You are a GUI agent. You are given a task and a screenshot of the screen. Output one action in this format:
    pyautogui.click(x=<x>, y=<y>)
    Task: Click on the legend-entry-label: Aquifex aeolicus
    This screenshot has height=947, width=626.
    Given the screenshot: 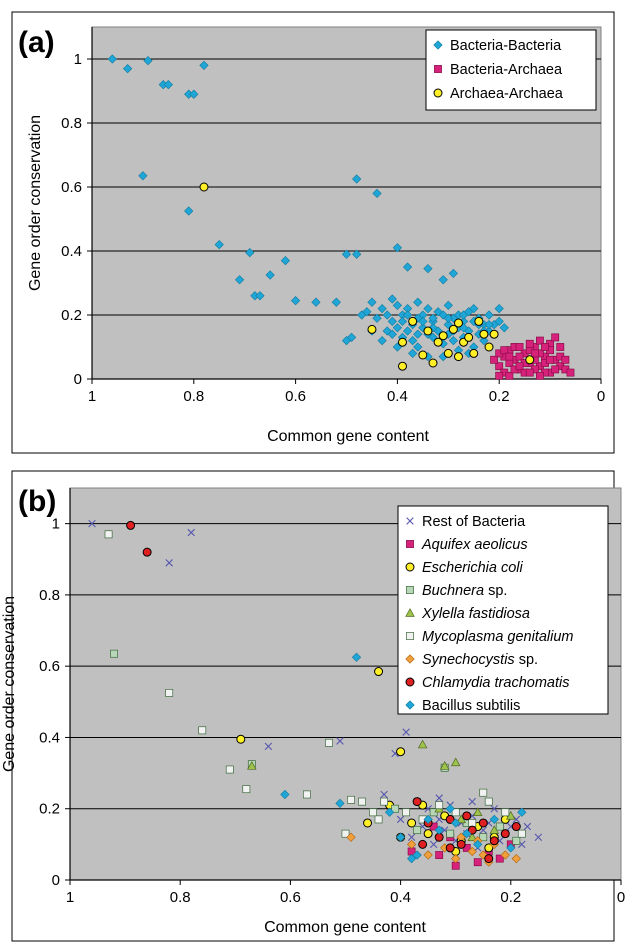 What is the action you would take?
    pyautogui.click(x=474, y=545)
    